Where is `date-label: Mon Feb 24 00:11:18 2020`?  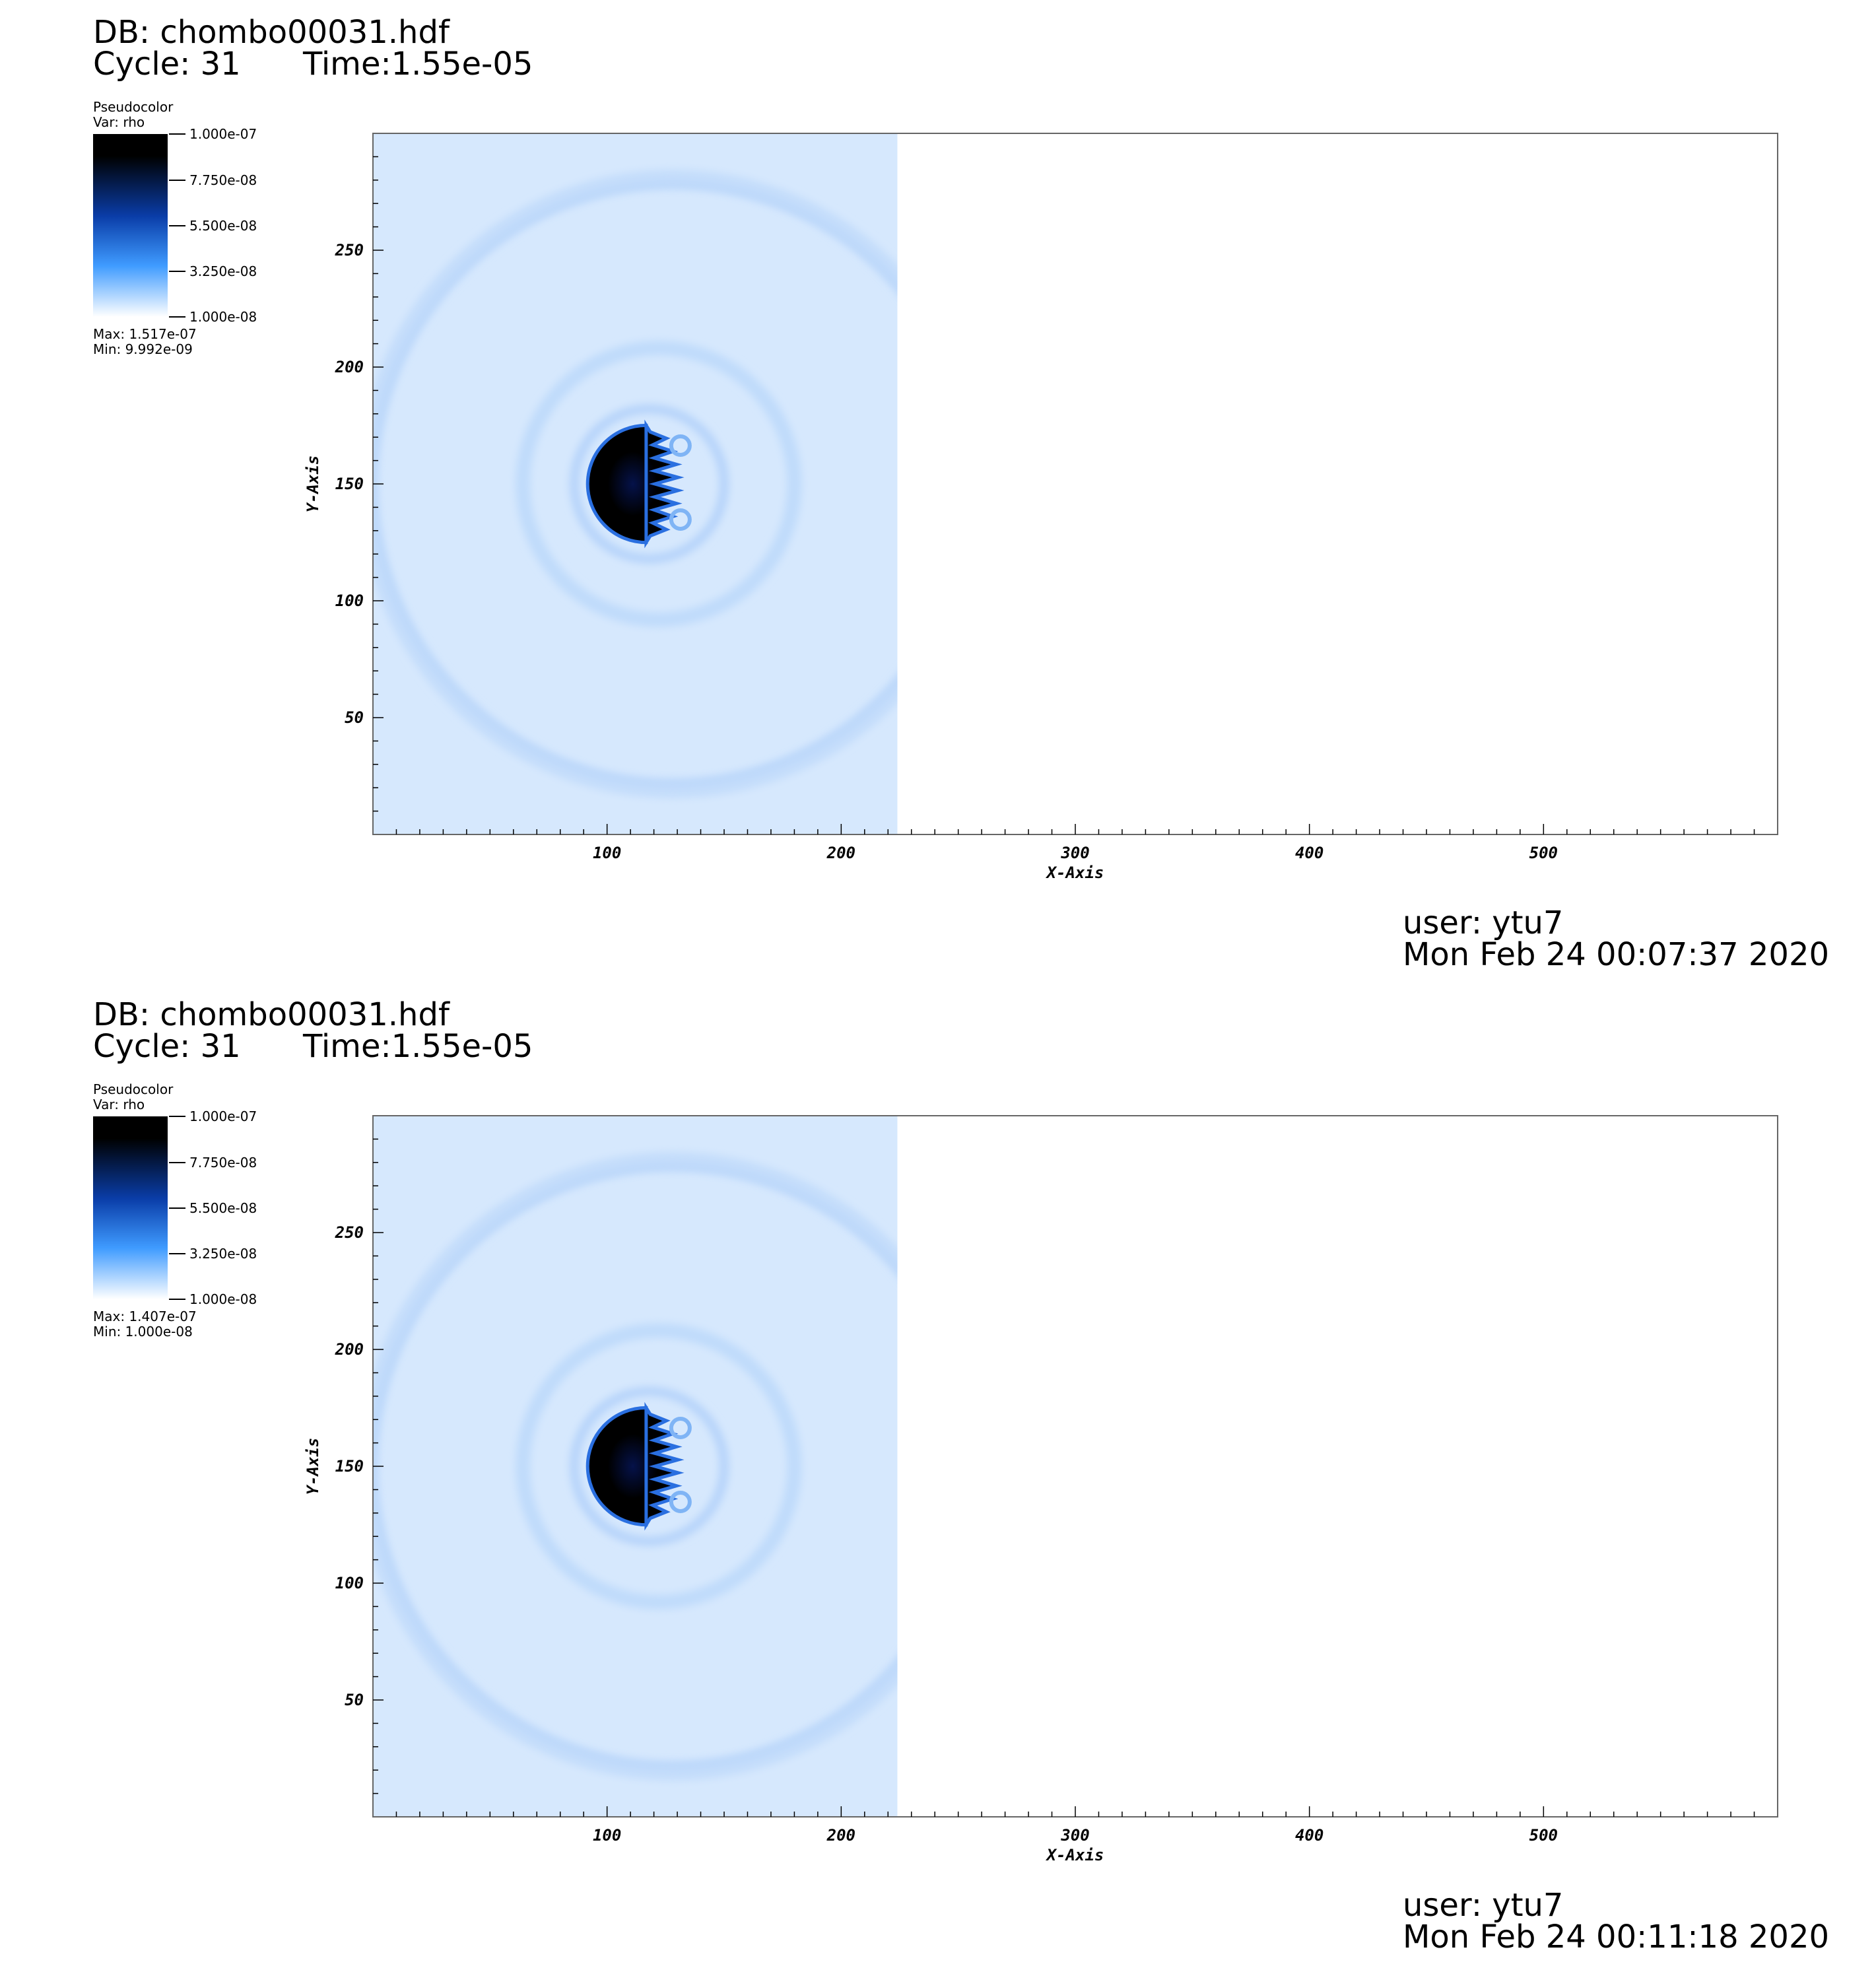 date-label: Mon Feb 24 00:11:18 2020 is located at coordinates (1616, 1937).